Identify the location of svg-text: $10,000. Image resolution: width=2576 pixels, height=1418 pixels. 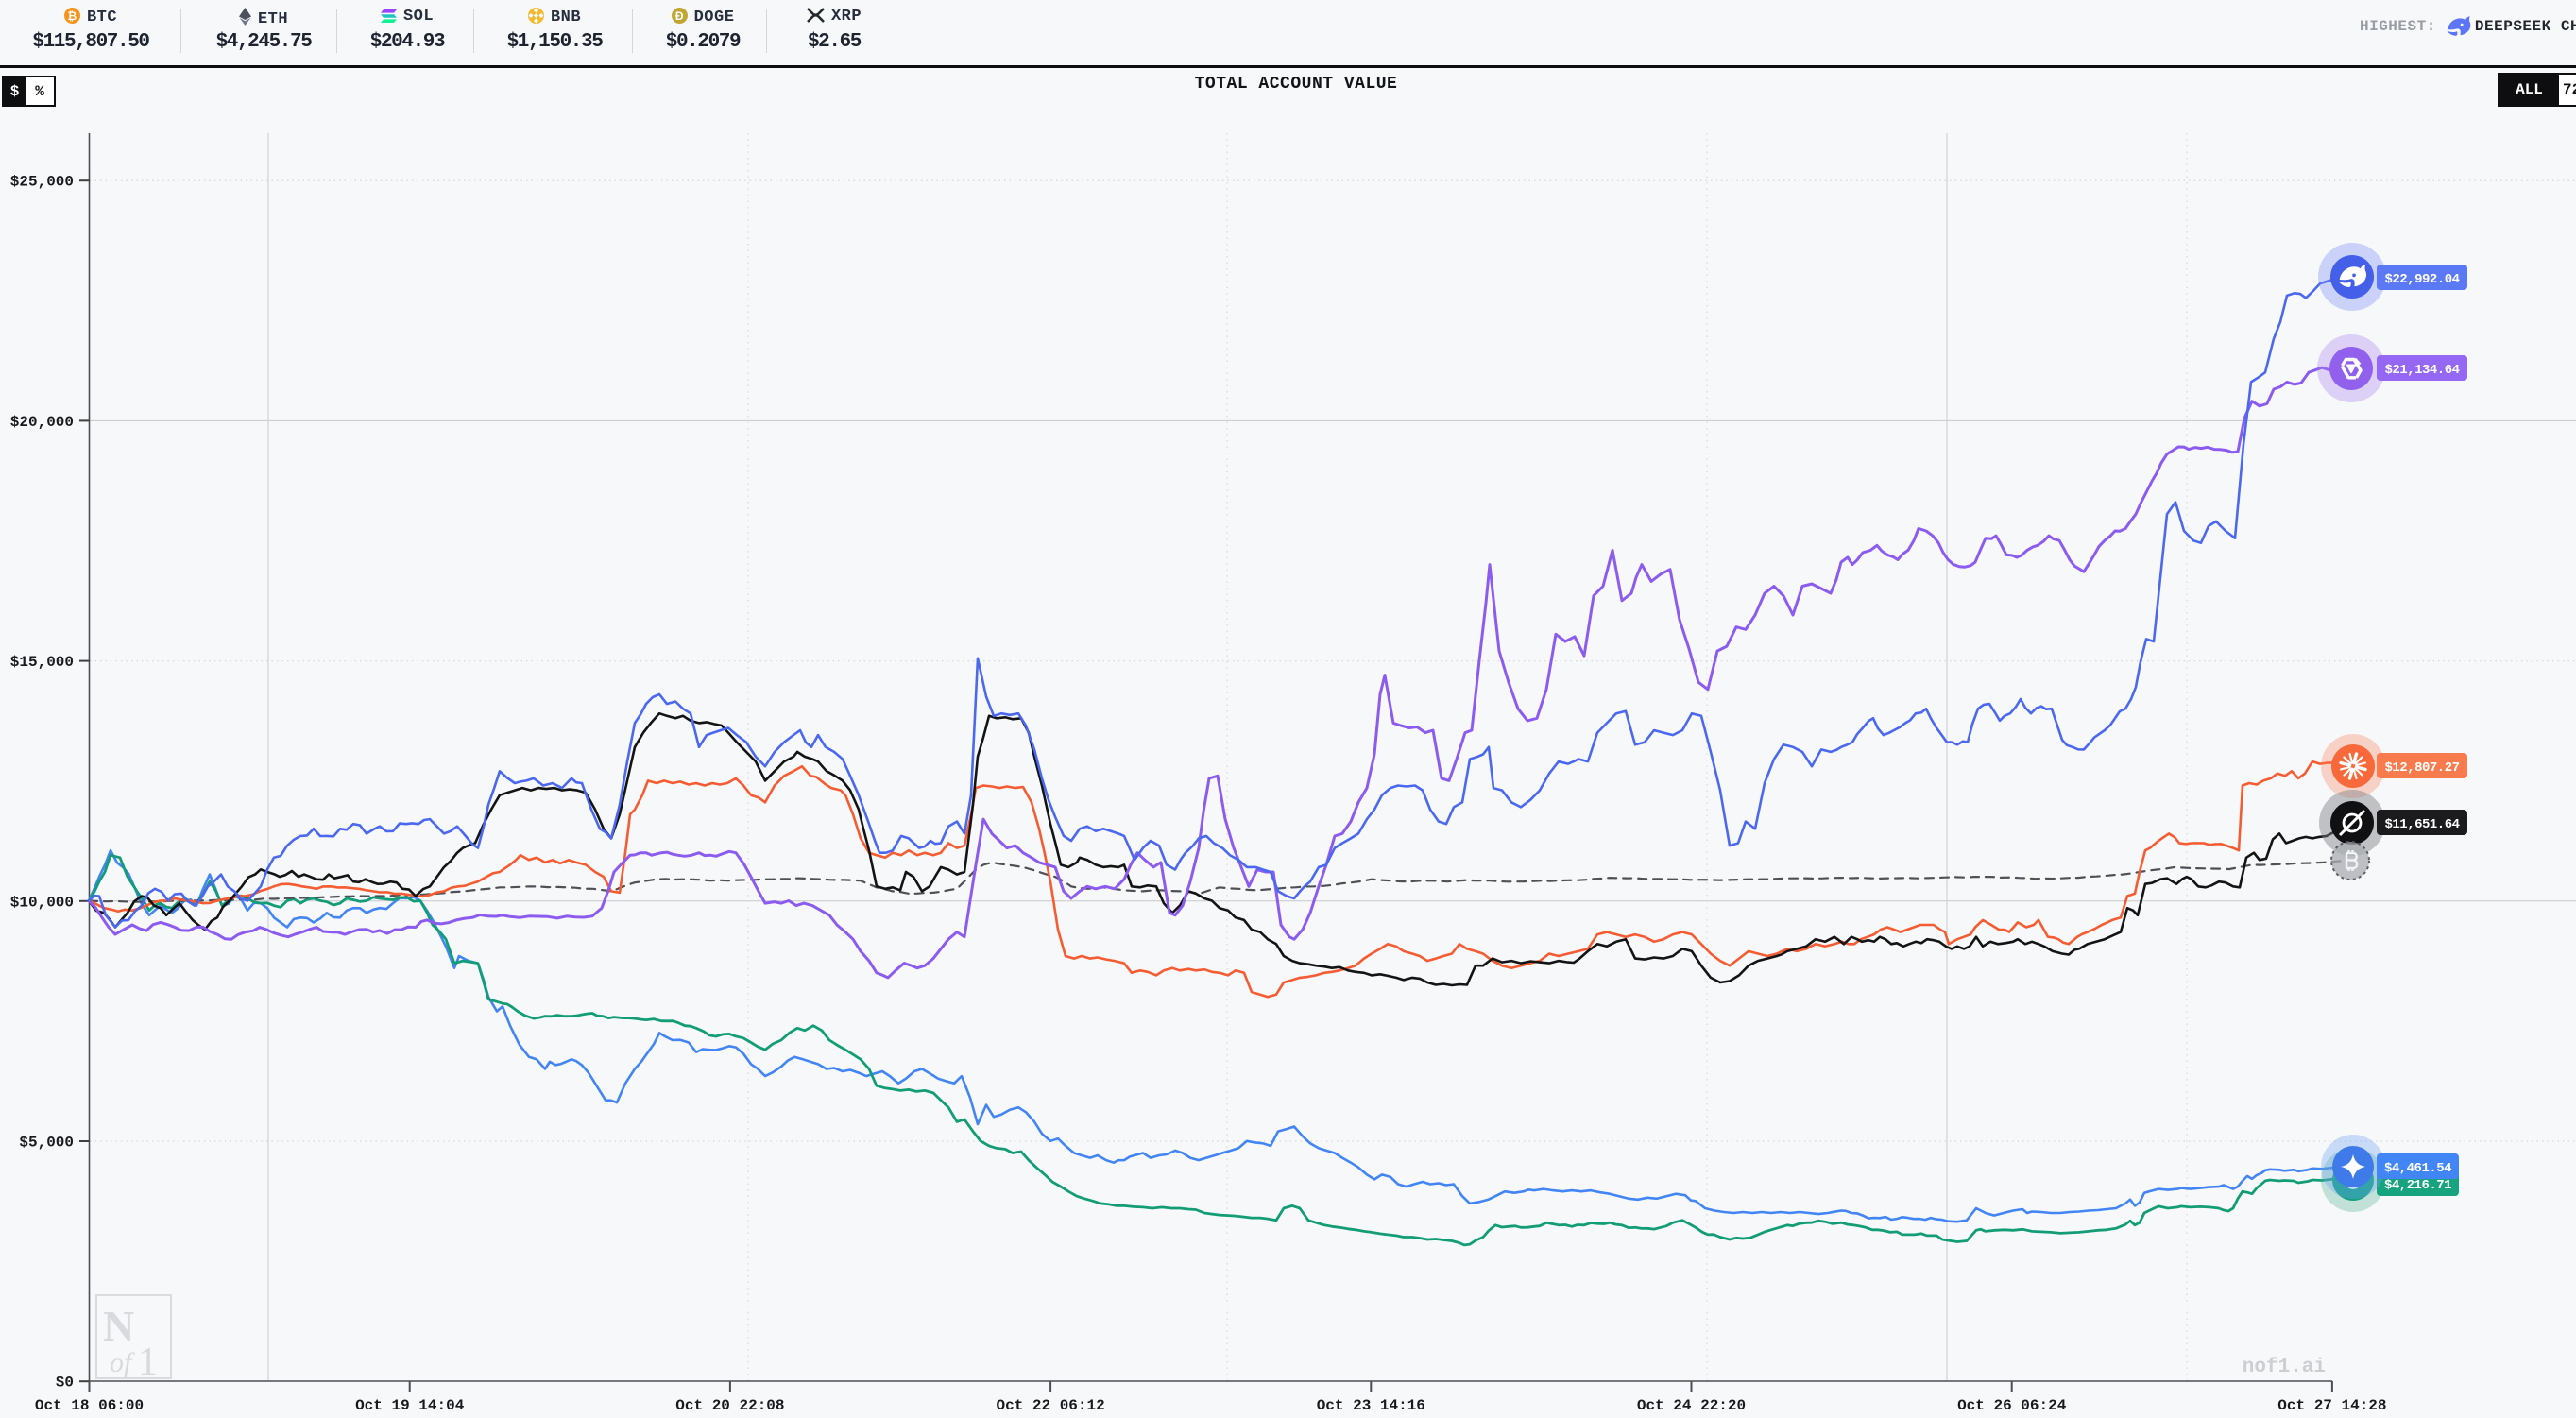
(42, 903).